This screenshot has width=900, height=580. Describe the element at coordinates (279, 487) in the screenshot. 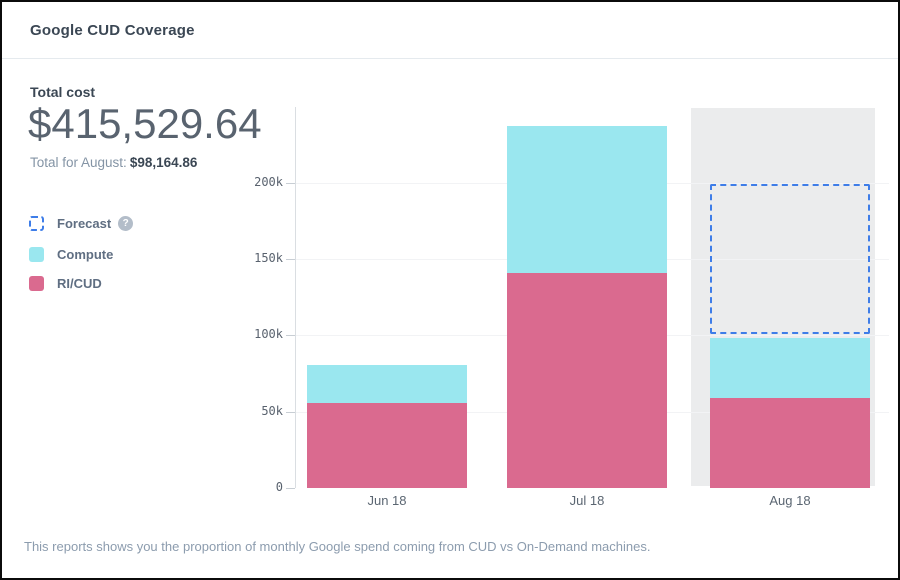

I see `y-tick-label: 0` at that location.